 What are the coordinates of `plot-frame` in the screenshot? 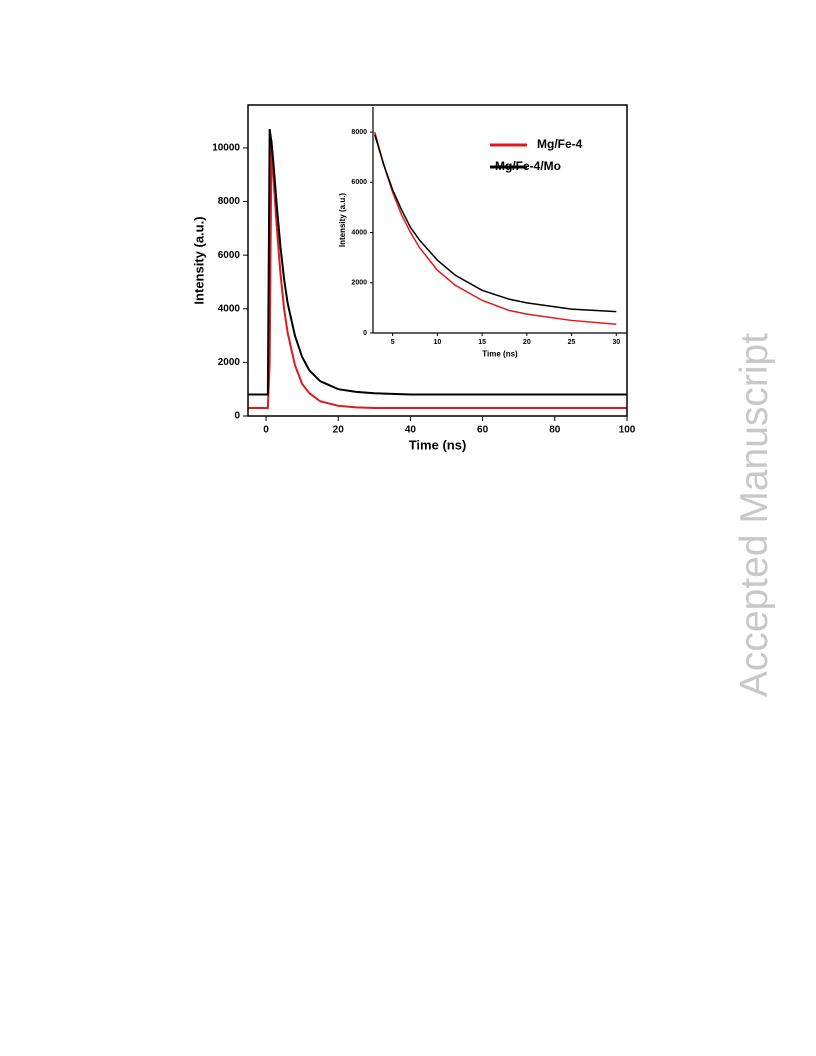 It's located at (437, 260).